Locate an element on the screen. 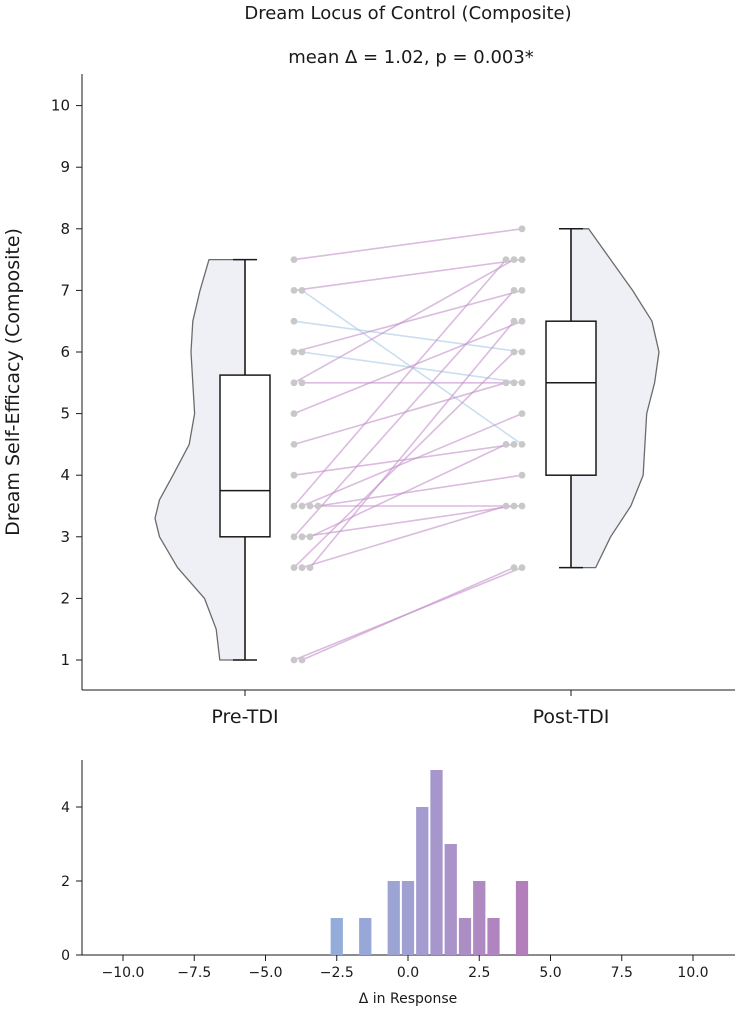  x-tick-label: Post-TDI is located at coordinates (571, 717).